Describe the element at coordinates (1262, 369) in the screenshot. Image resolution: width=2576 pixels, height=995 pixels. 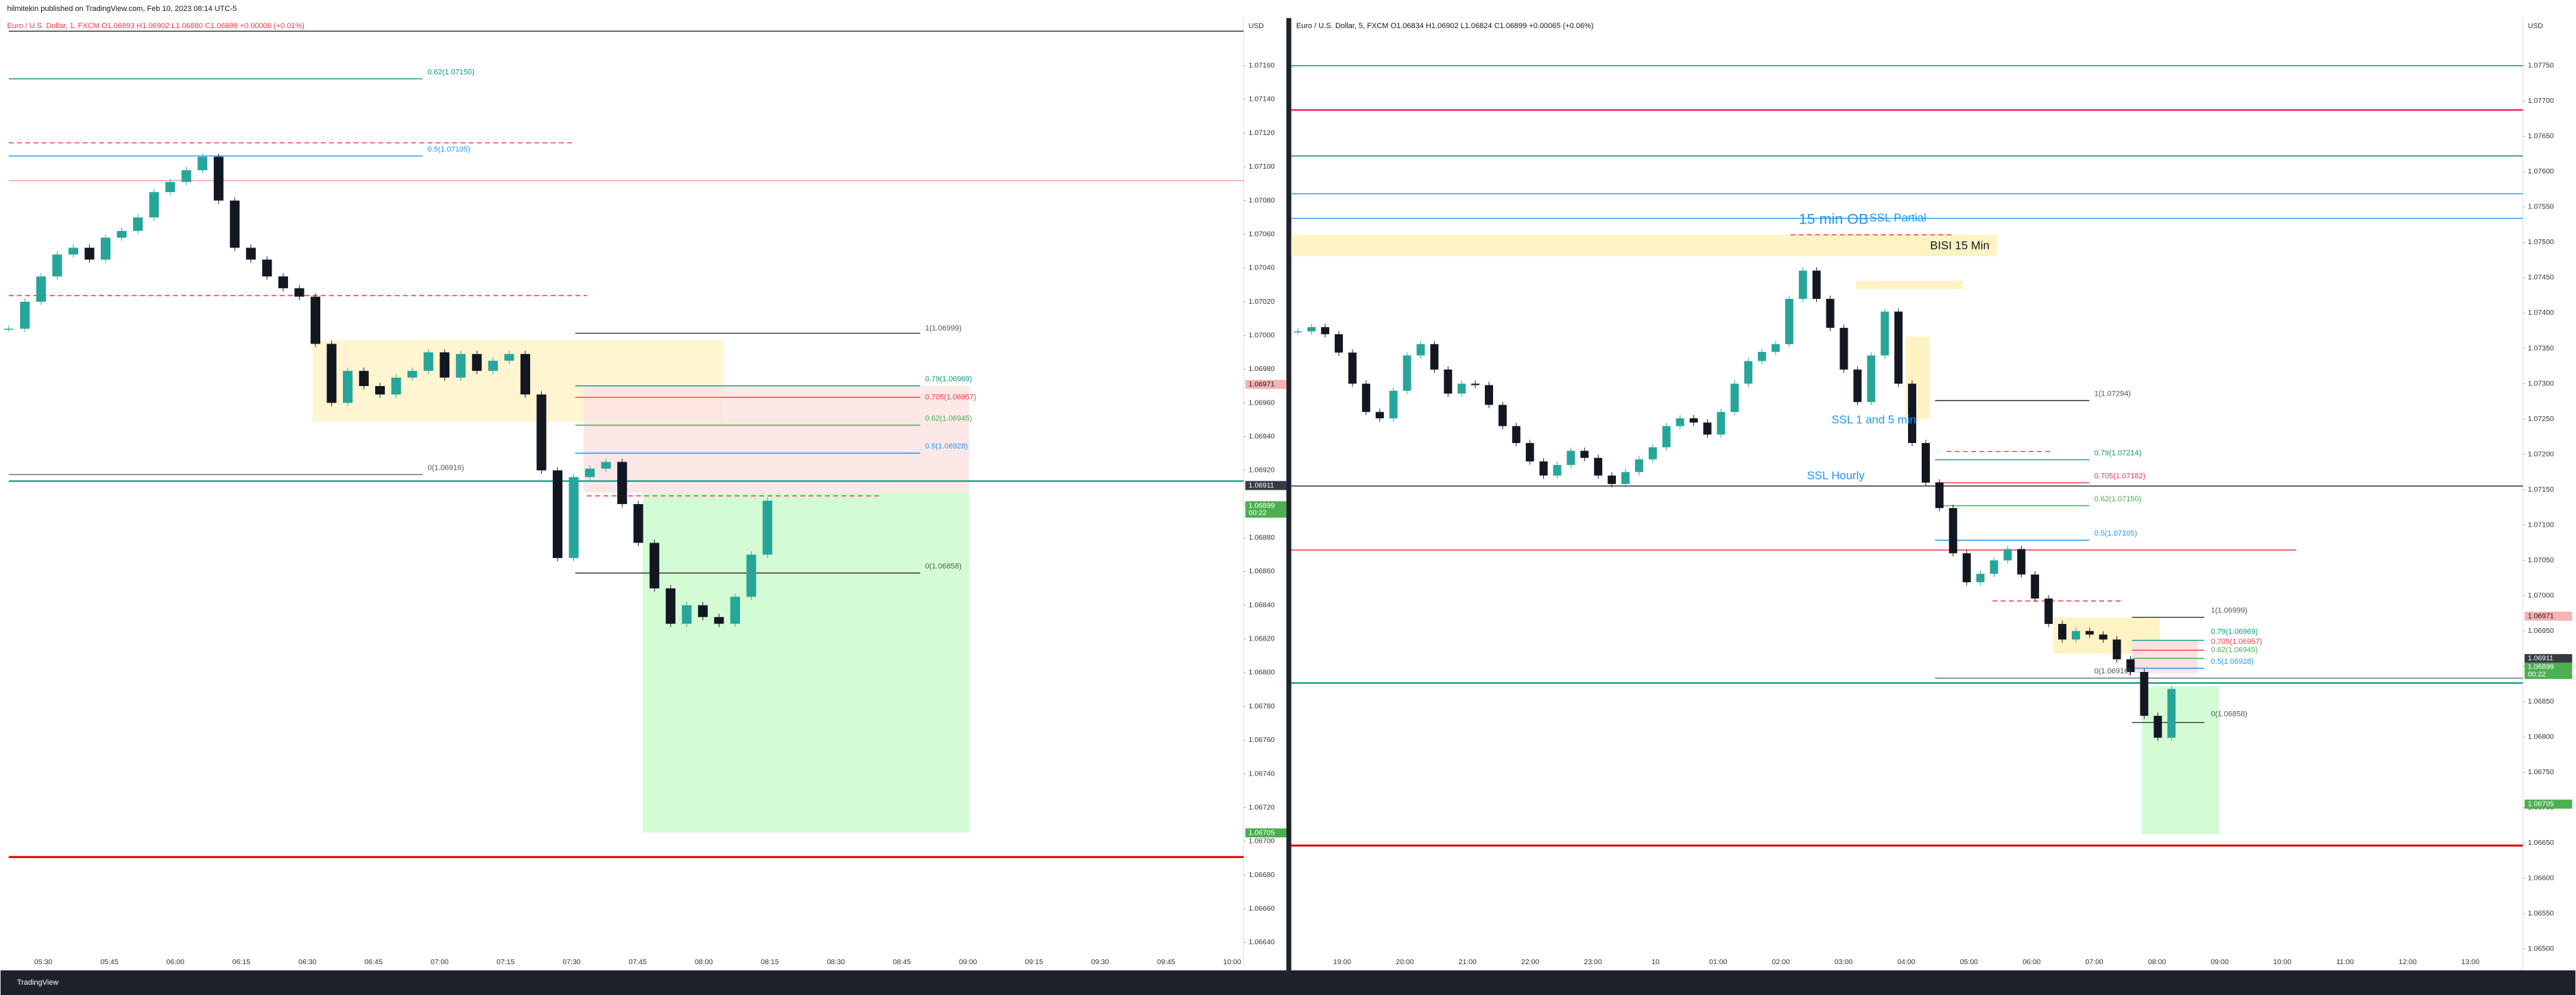
I see `y-tick-label: 1.06980` at that location.